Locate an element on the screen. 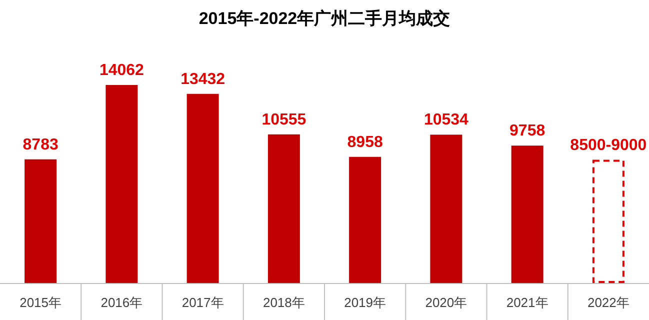  data-label: 8958 is located at coordinates (365, 142).